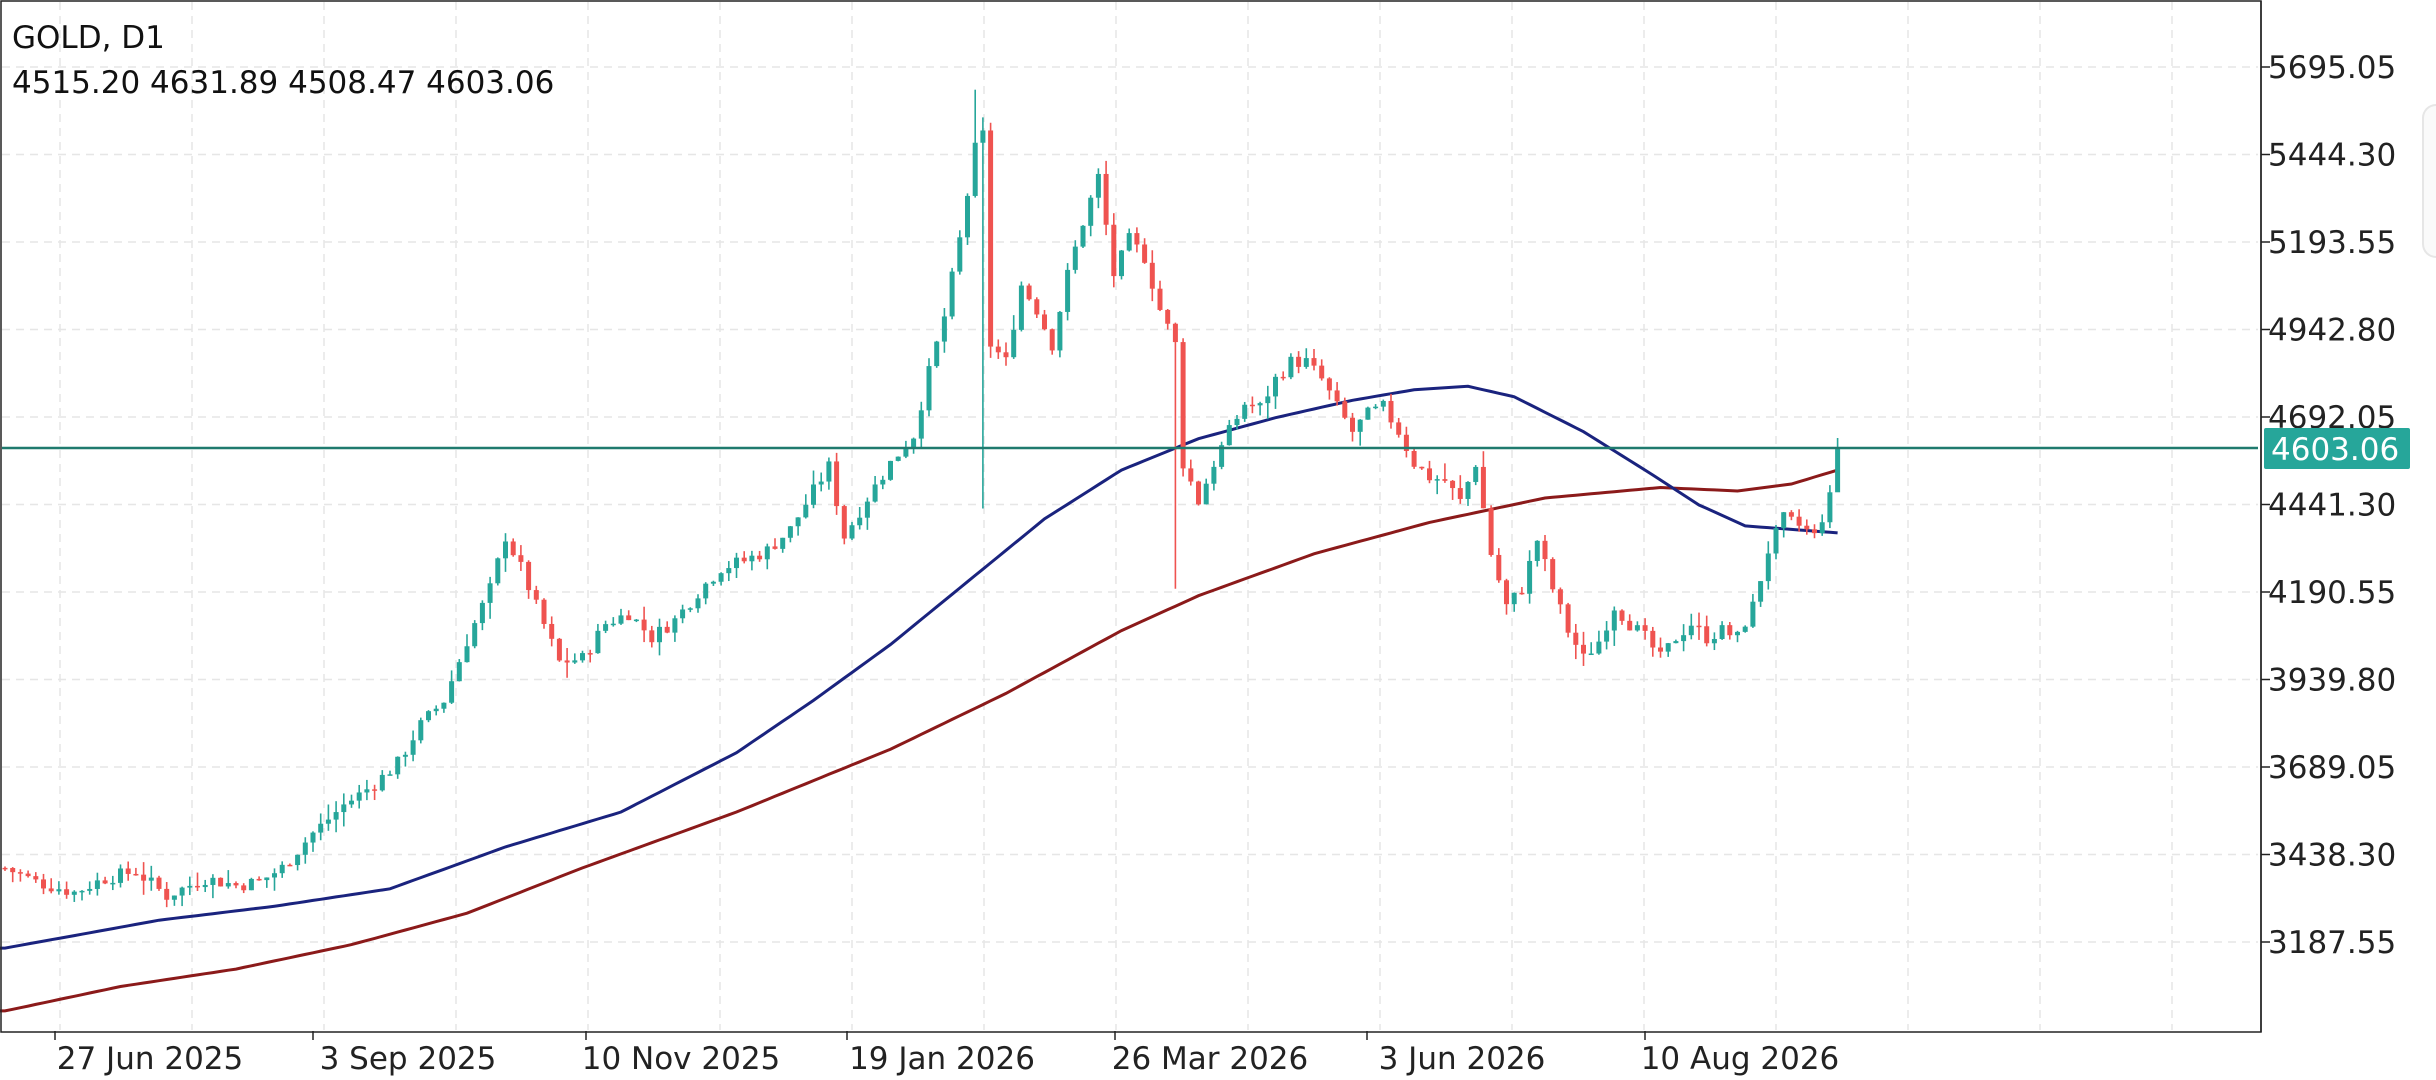  What do you see at coordinates (2429, 181) in the screenshot?
I see `side-panel-handle` at bounding box center [2429, 181].